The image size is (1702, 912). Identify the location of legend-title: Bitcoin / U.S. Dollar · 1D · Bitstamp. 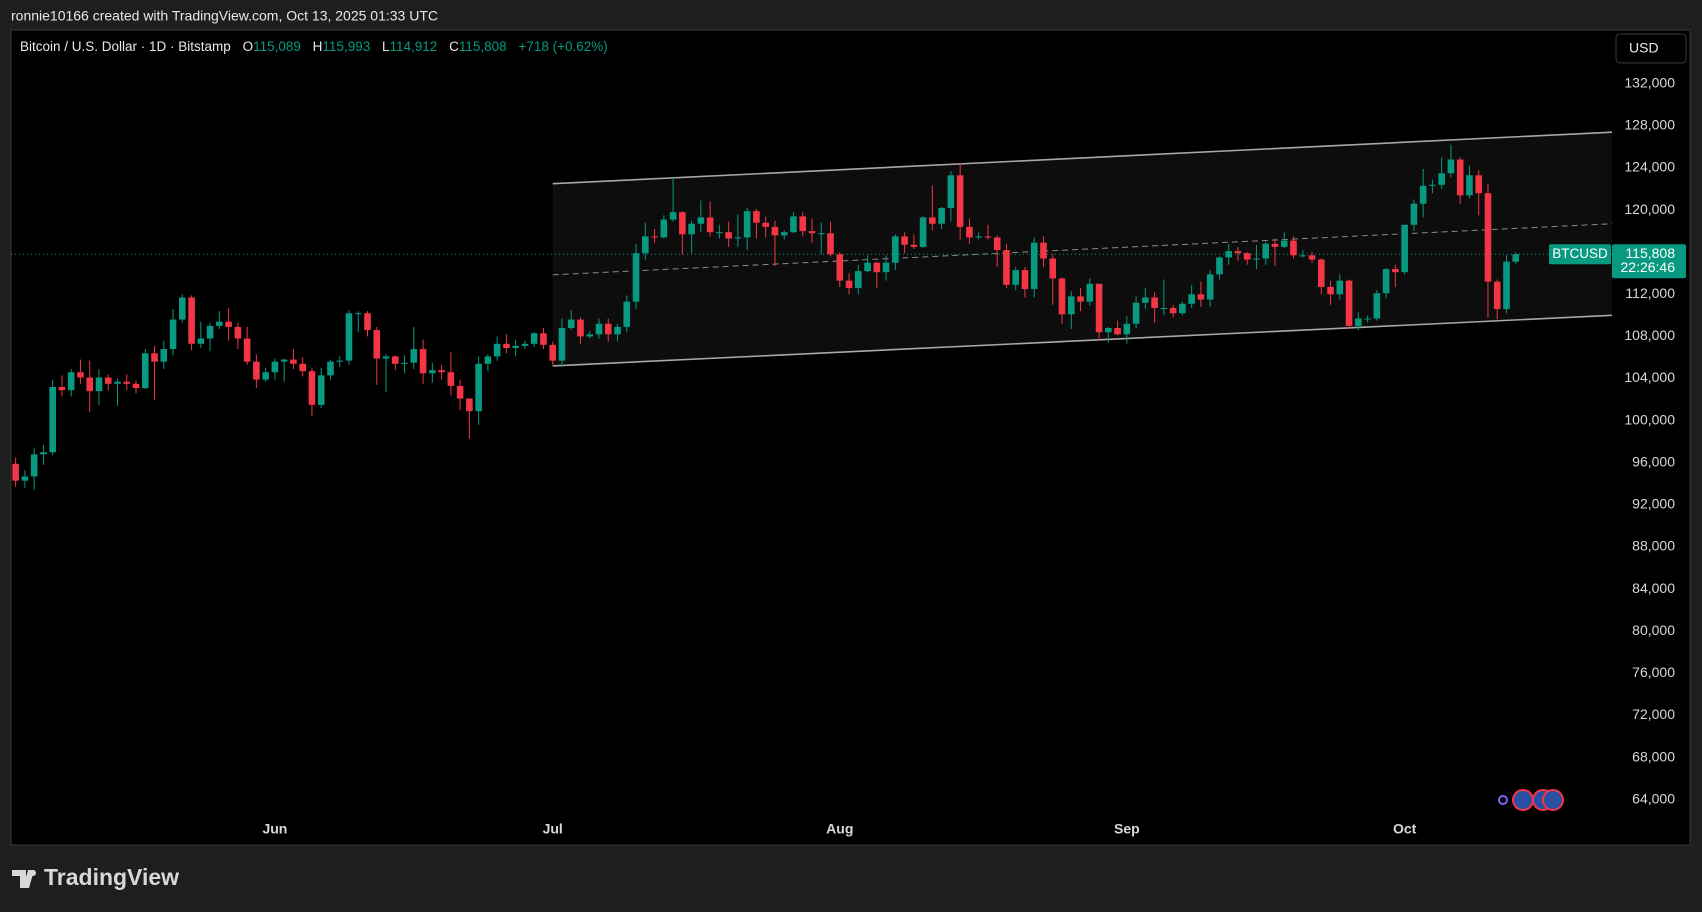
(125, 46).